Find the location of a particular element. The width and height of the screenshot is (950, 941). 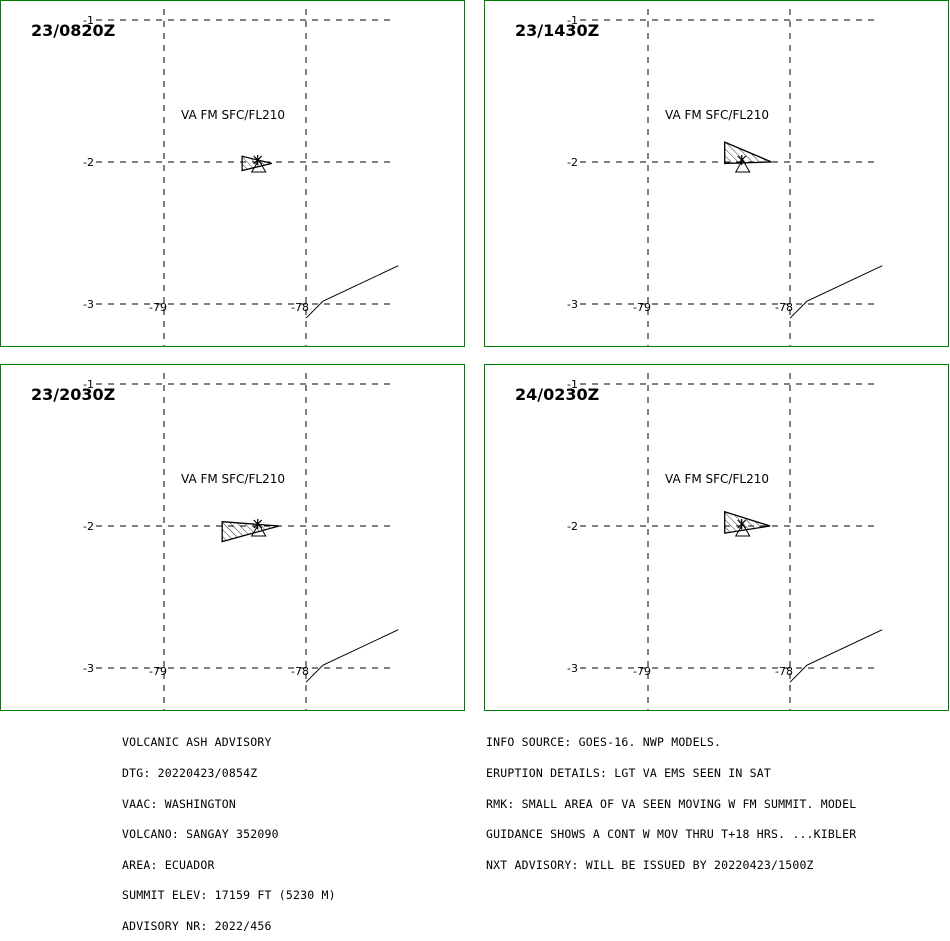

advisory-line: VAAC: WASHINGTON is located at coordinates (179, 803).